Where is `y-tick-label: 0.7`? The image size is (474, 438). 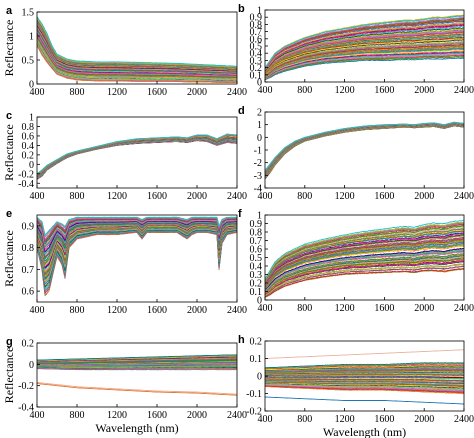 y-tick-label: 0.7 is located at coordinates (256, 241).